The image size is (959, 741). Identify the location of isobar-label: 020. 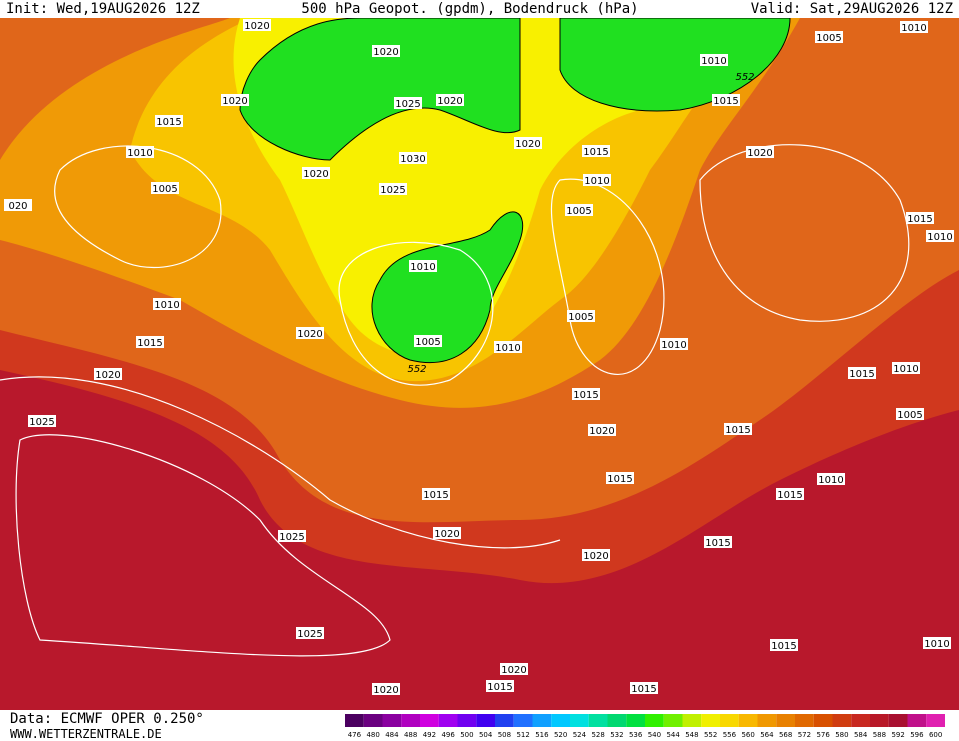
(17, 206).